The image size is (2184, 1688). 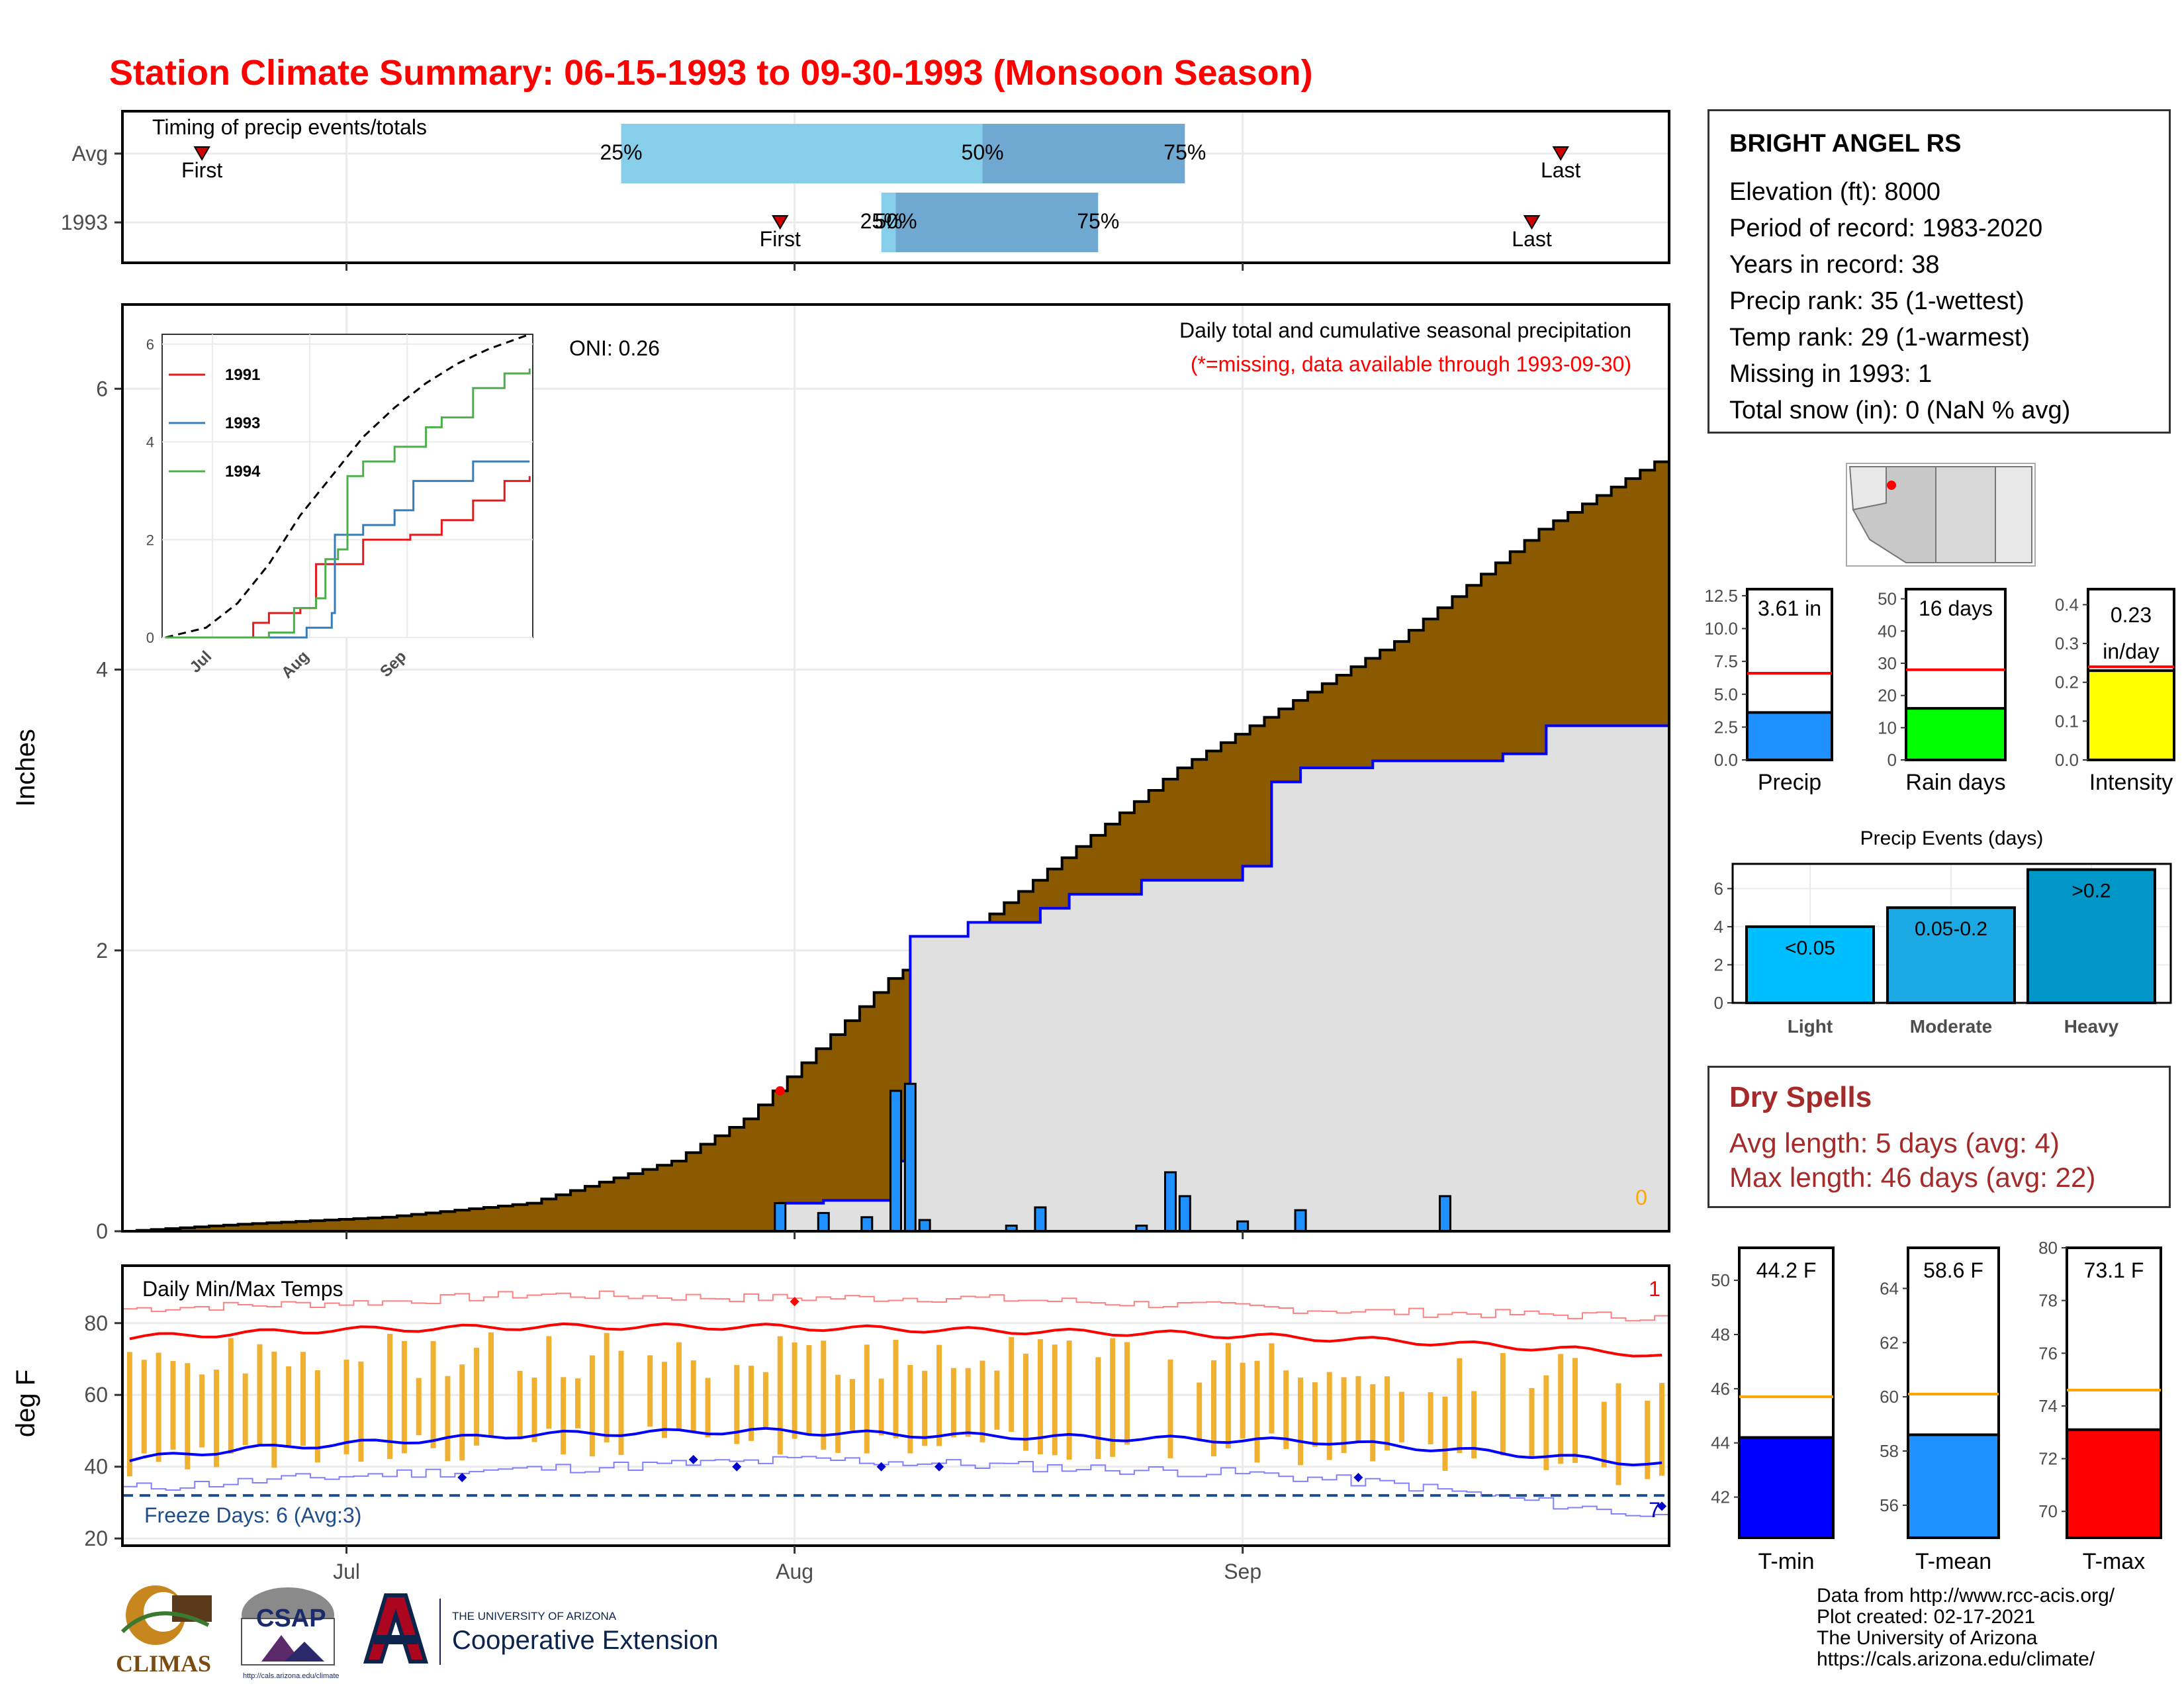 What do you see at coordinates (242, 423) in the screenshot?
I see `inset-legend-label: 1993` at bounding box center [242, 423].